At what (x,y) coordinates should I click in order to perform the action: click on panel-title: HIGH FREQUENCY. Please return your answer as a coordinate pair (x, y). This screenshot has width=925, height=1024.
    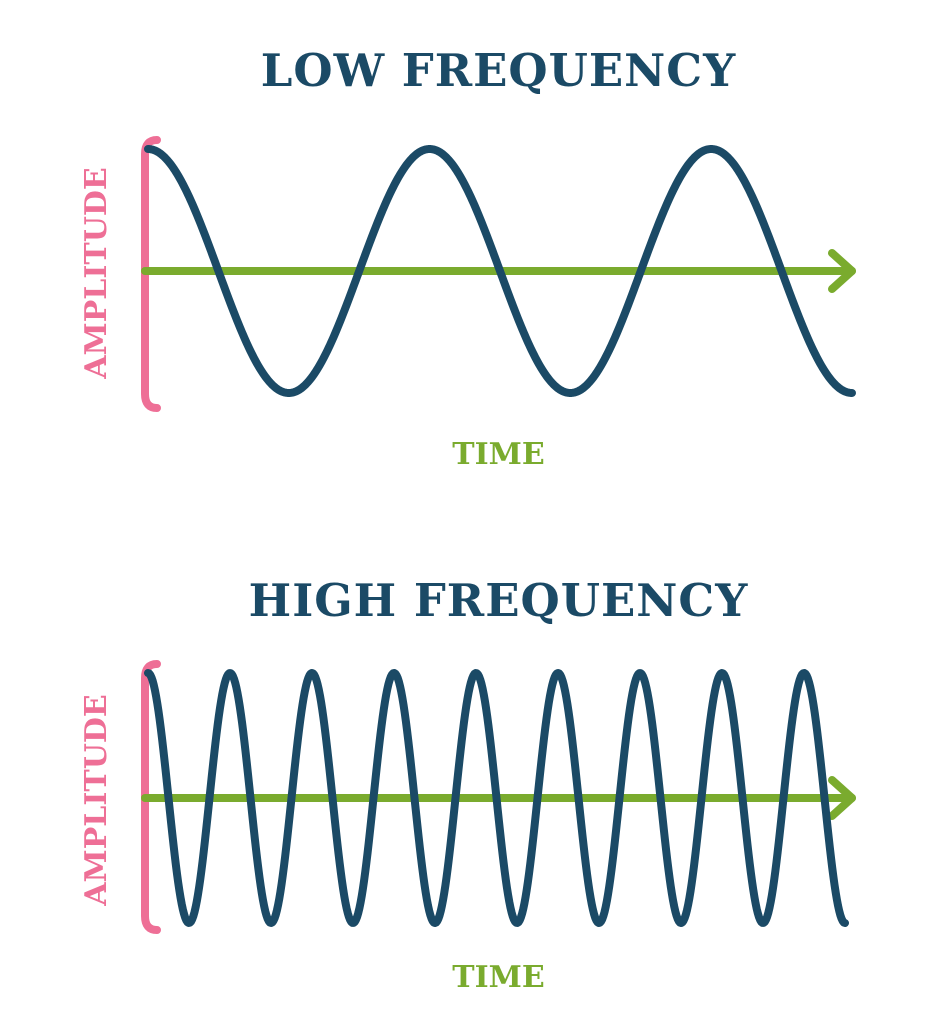
    Looking at the image, I should click on (498, 600).